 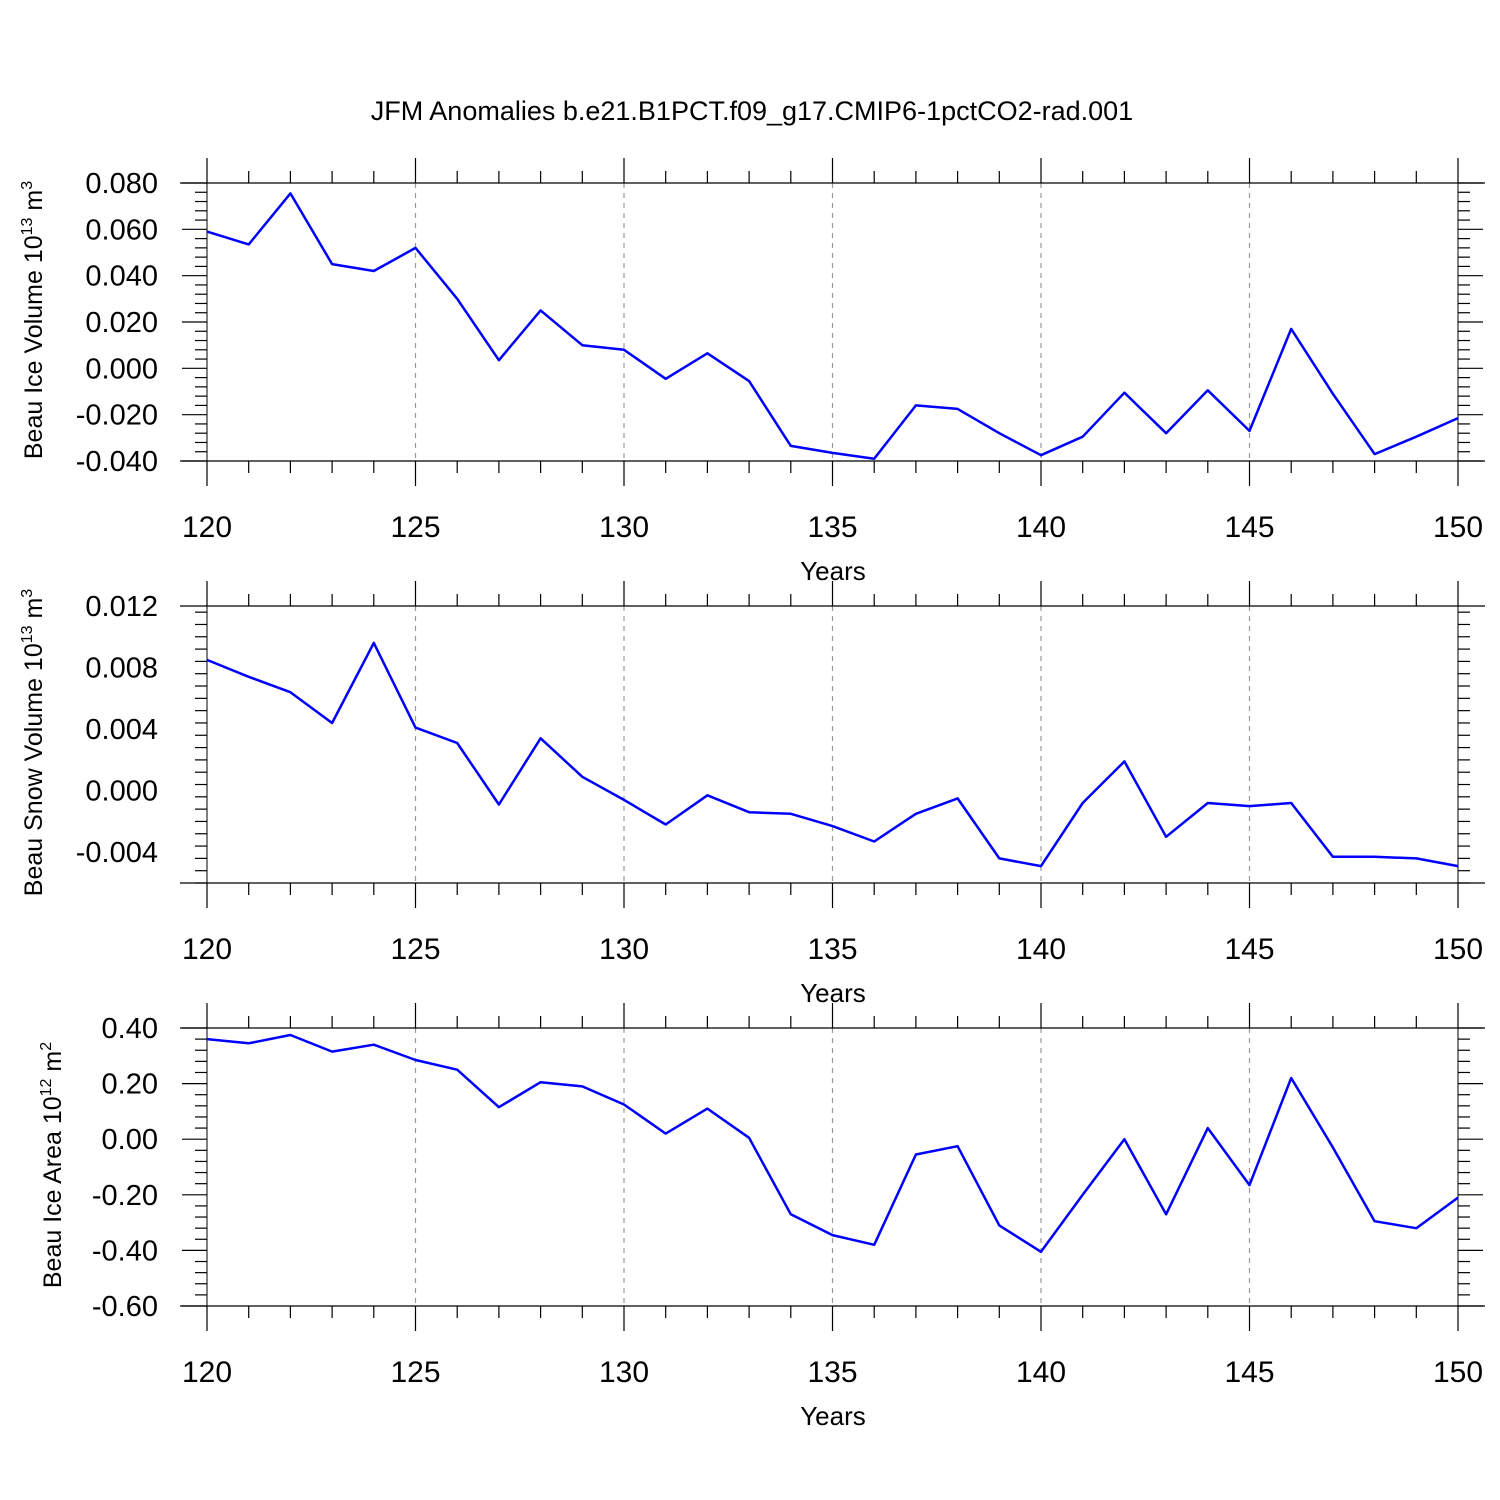 I want to click on y-tick-label: -0.004, so click(x=117, y=853).